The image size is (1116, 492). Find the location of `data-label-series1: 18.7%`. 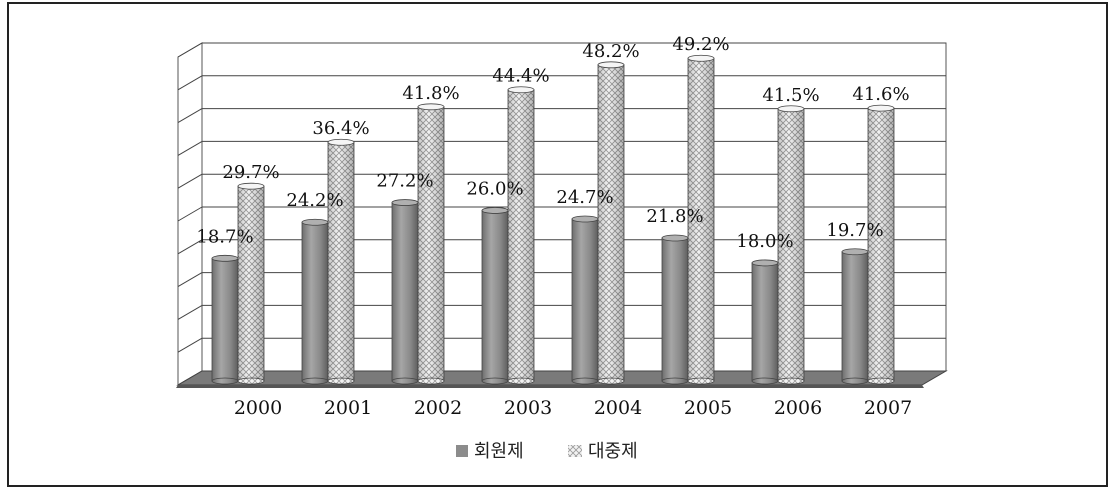

data-label-series1: 18.7% is located at coordinates (224, 236).